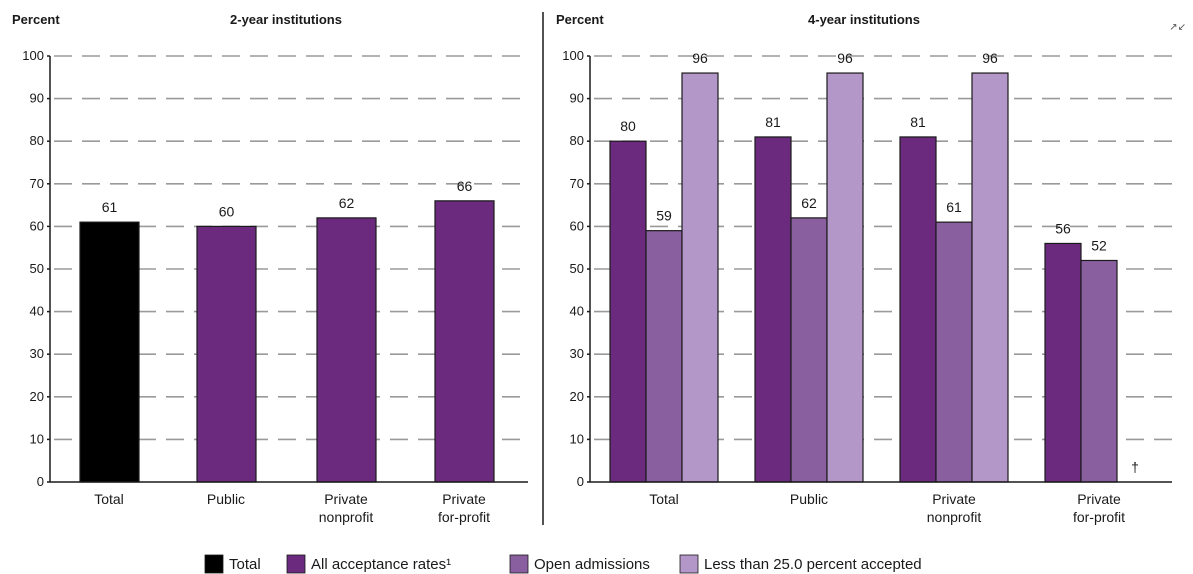 Image resolution: width=1193 pixels, height=574 pixels. What do you see at coordinates (381, 564) in the screenshot?
I see `legend-label: All acceptance rates¹` at bounding box center [381, 564].